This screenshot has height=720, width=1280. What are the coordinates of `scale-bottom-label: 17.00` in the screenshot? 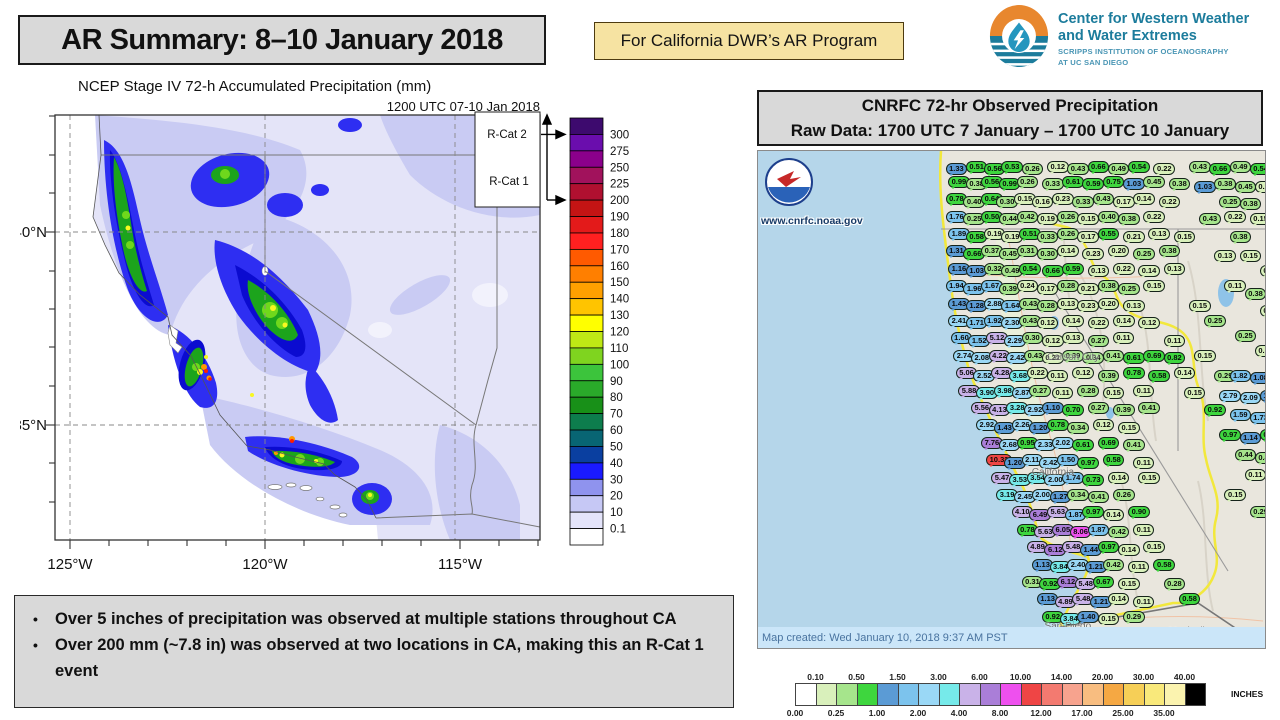 It's located at (1082, 713).